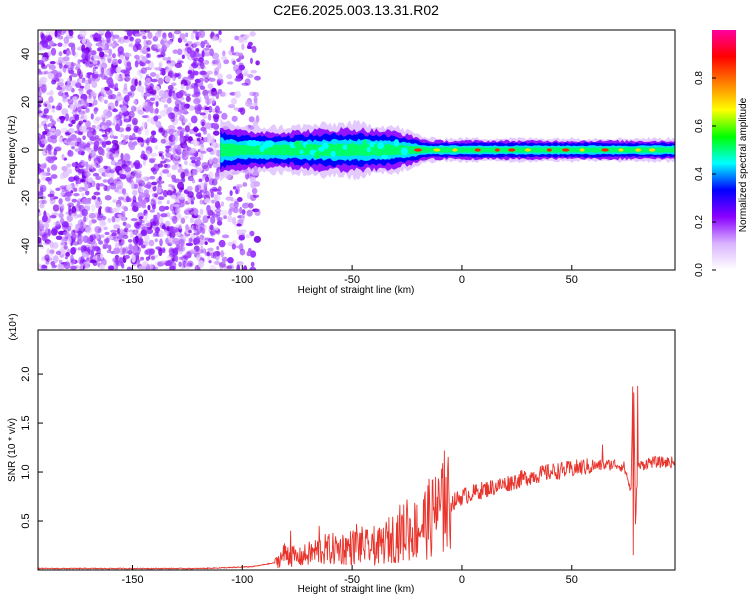 The width and height of the screenshot is (750, 600). What do you see at coordinates (31, 447) in the screenshot?
I see `snr-y-ticks: 0.5 1.0 1.5 2.0` at bounding box center [31, 447].